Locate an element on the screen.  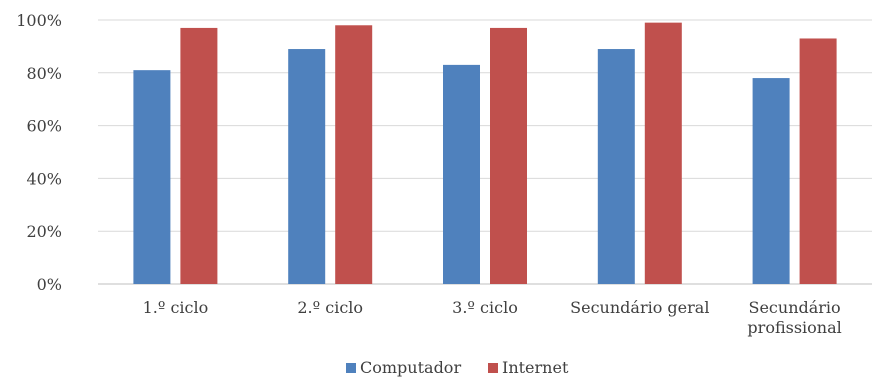
y-tick-label: 80% is located at coordinates (44, 73).